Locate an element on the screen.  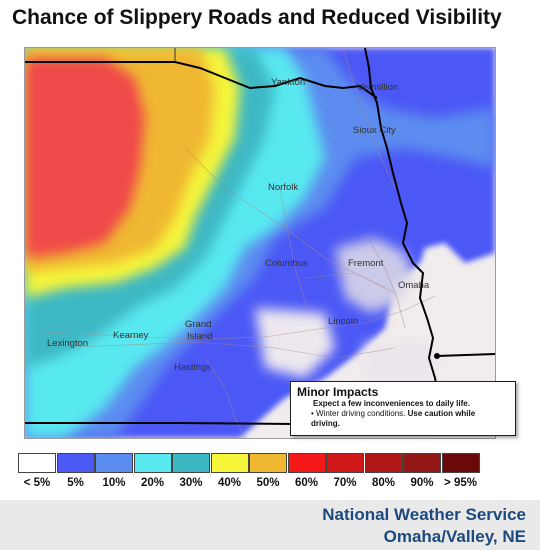
legend-label: 20% is located at coordinates (152, 483).